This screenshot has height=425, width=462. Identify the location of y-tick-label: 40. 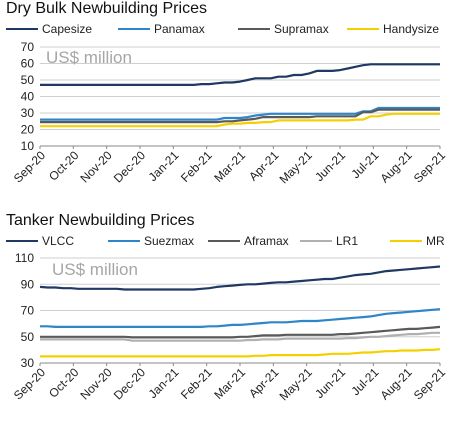
(28, 97).